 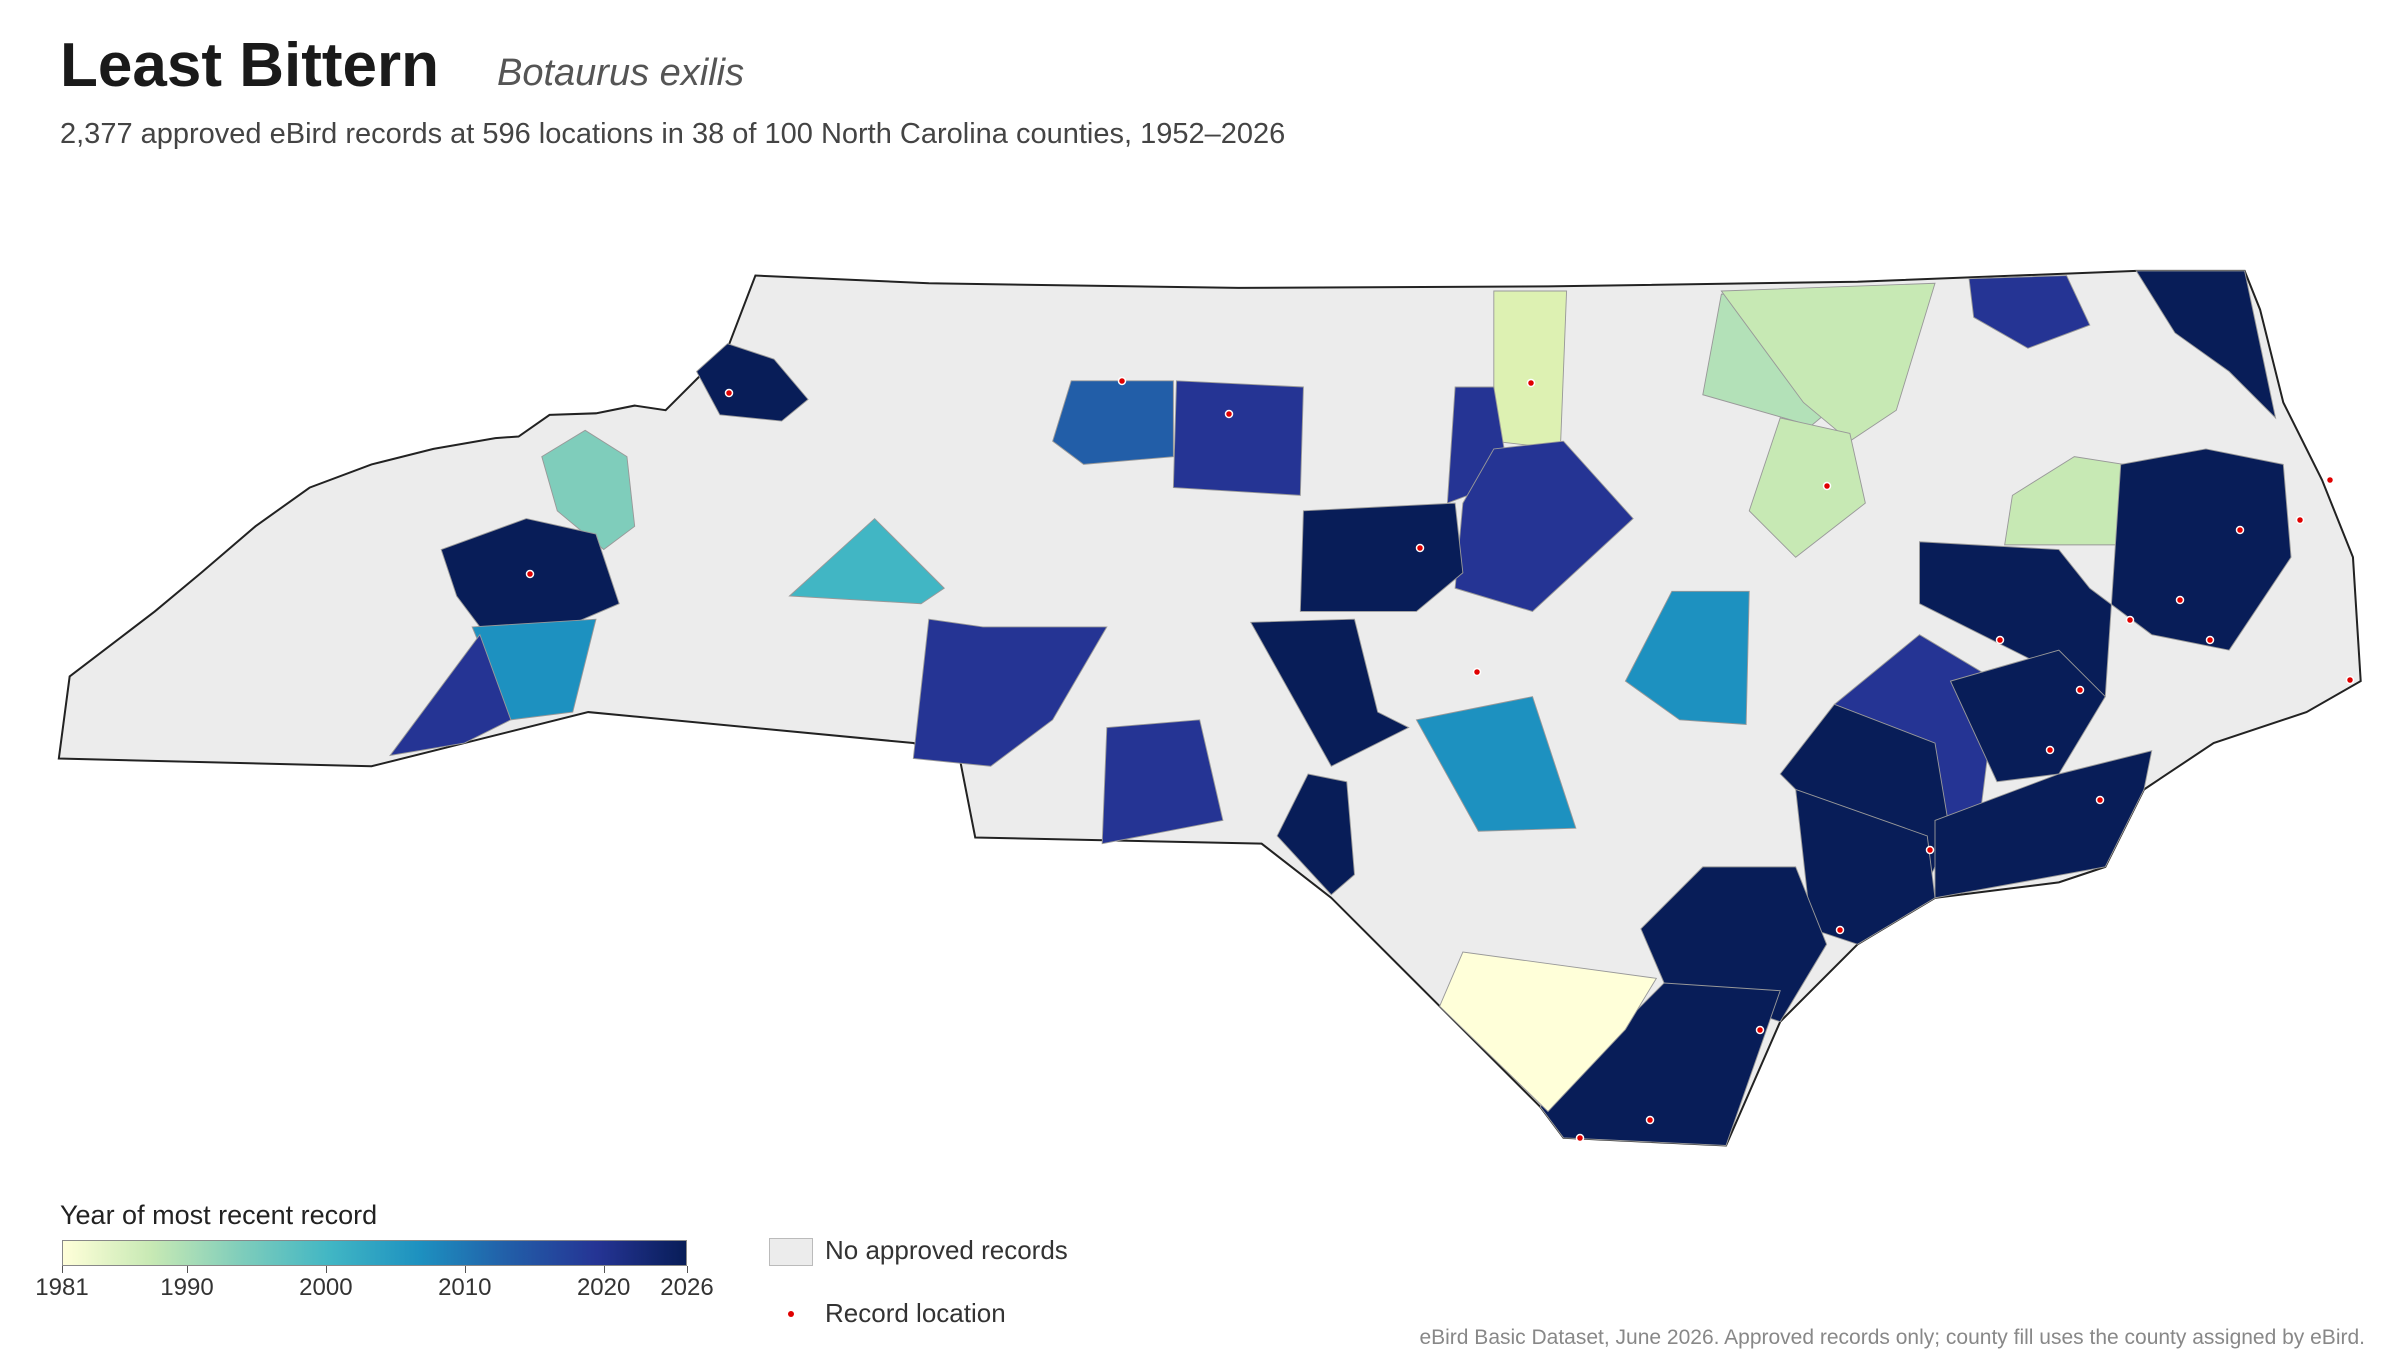 I want to click on tick-label: 2010, so click(x=465, y=1287).